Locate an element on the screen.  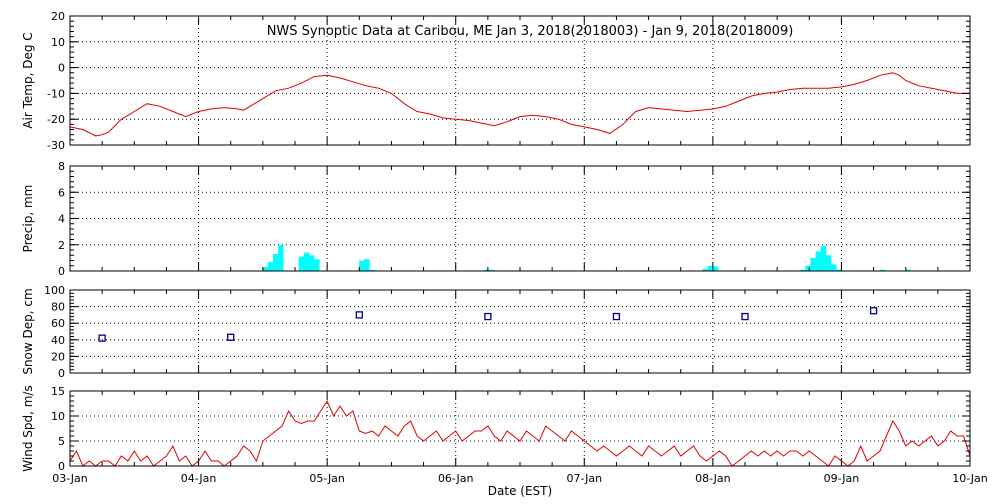
y-tick-label: 80 is located at coordinates (58, 307).